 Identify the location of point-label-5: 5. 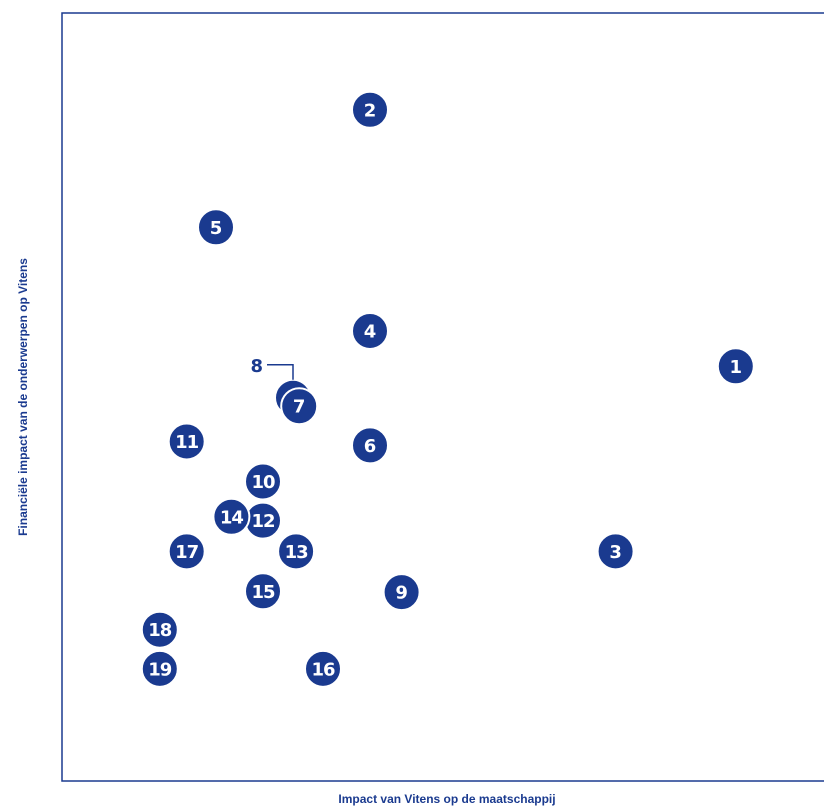
(216, 228).